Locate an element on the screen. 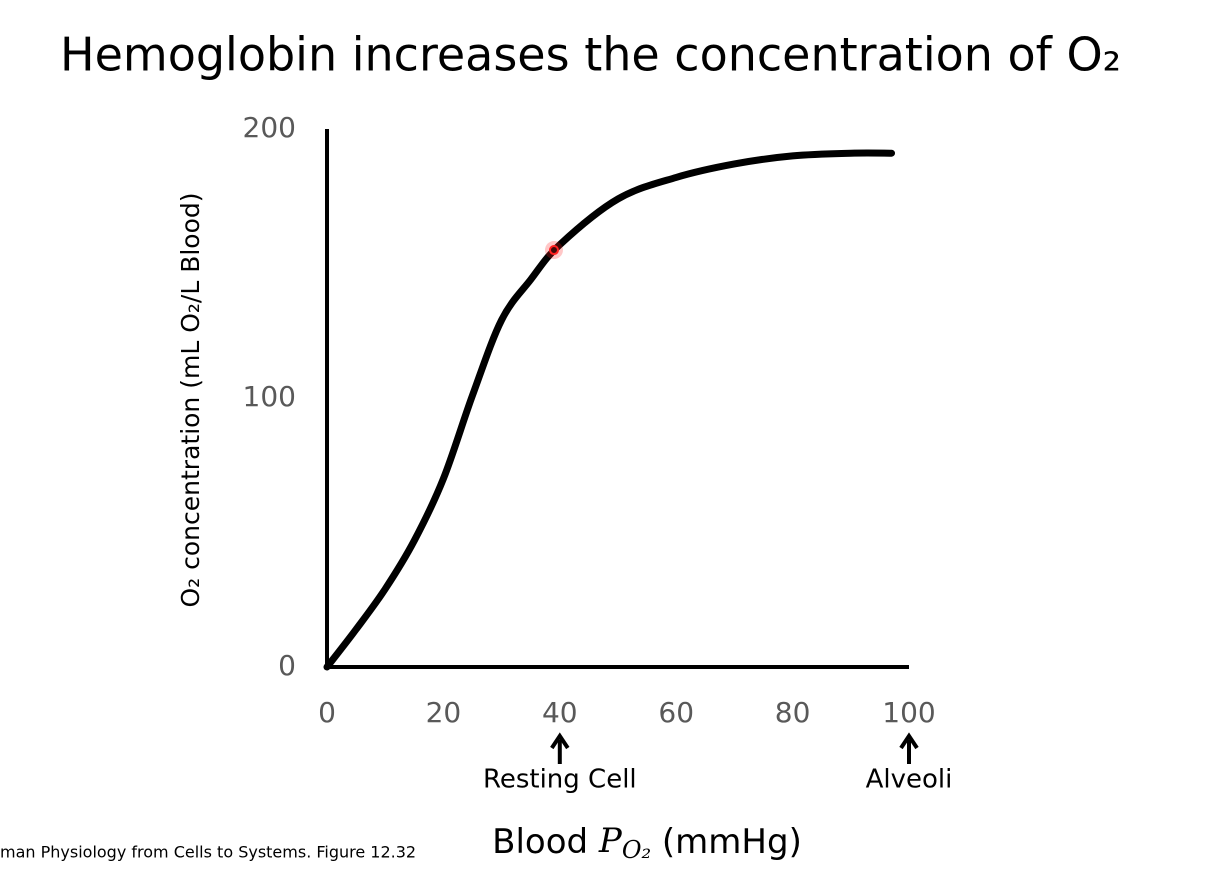 This screenshot has width=1217, height=870. y-tick-label: 200 is located at coordinates (269, 127).